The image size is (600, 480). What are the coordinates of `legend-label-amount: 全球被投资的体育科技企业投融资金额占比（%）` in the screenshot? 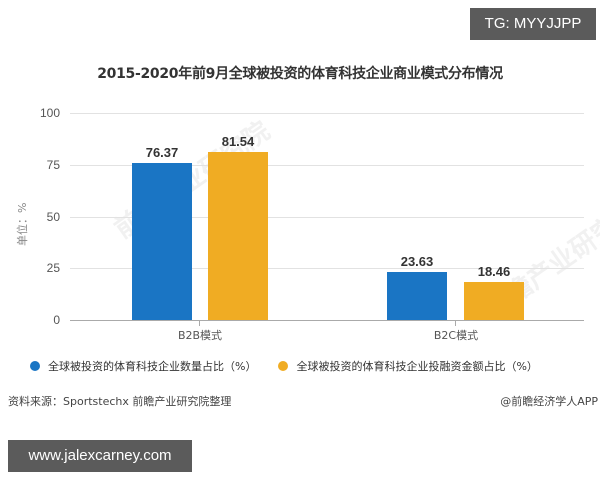 It's located at (417, 366).